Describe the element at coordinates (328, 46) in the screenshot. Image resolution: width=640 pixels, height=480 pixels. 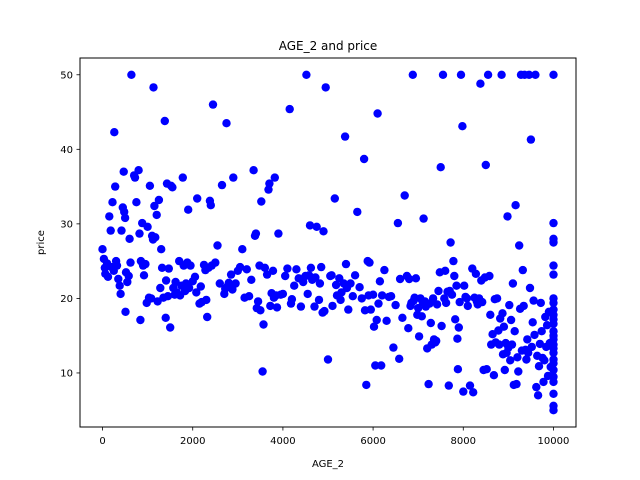
I see `chart-title: AGE_2 and price` at that location.